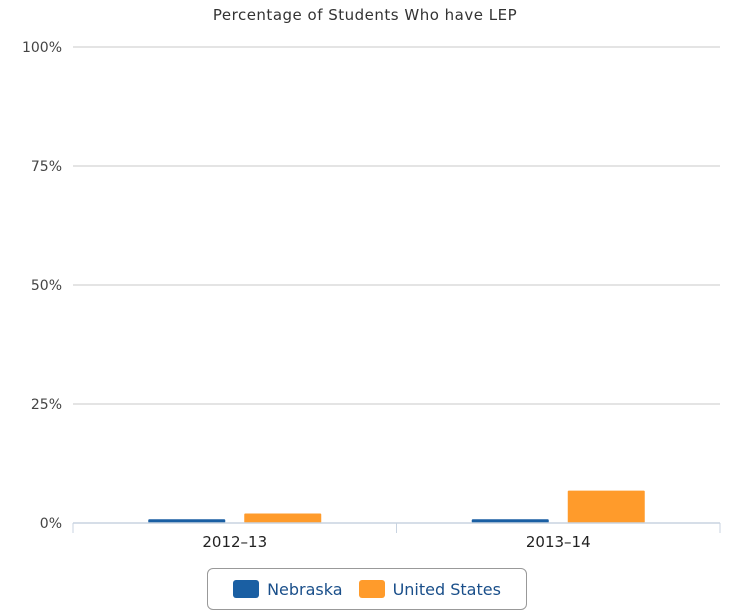 The height and width of the screenshot is (614, 730). I want to click on x-axis: 2012–13 2013–14, so click(396, 536).